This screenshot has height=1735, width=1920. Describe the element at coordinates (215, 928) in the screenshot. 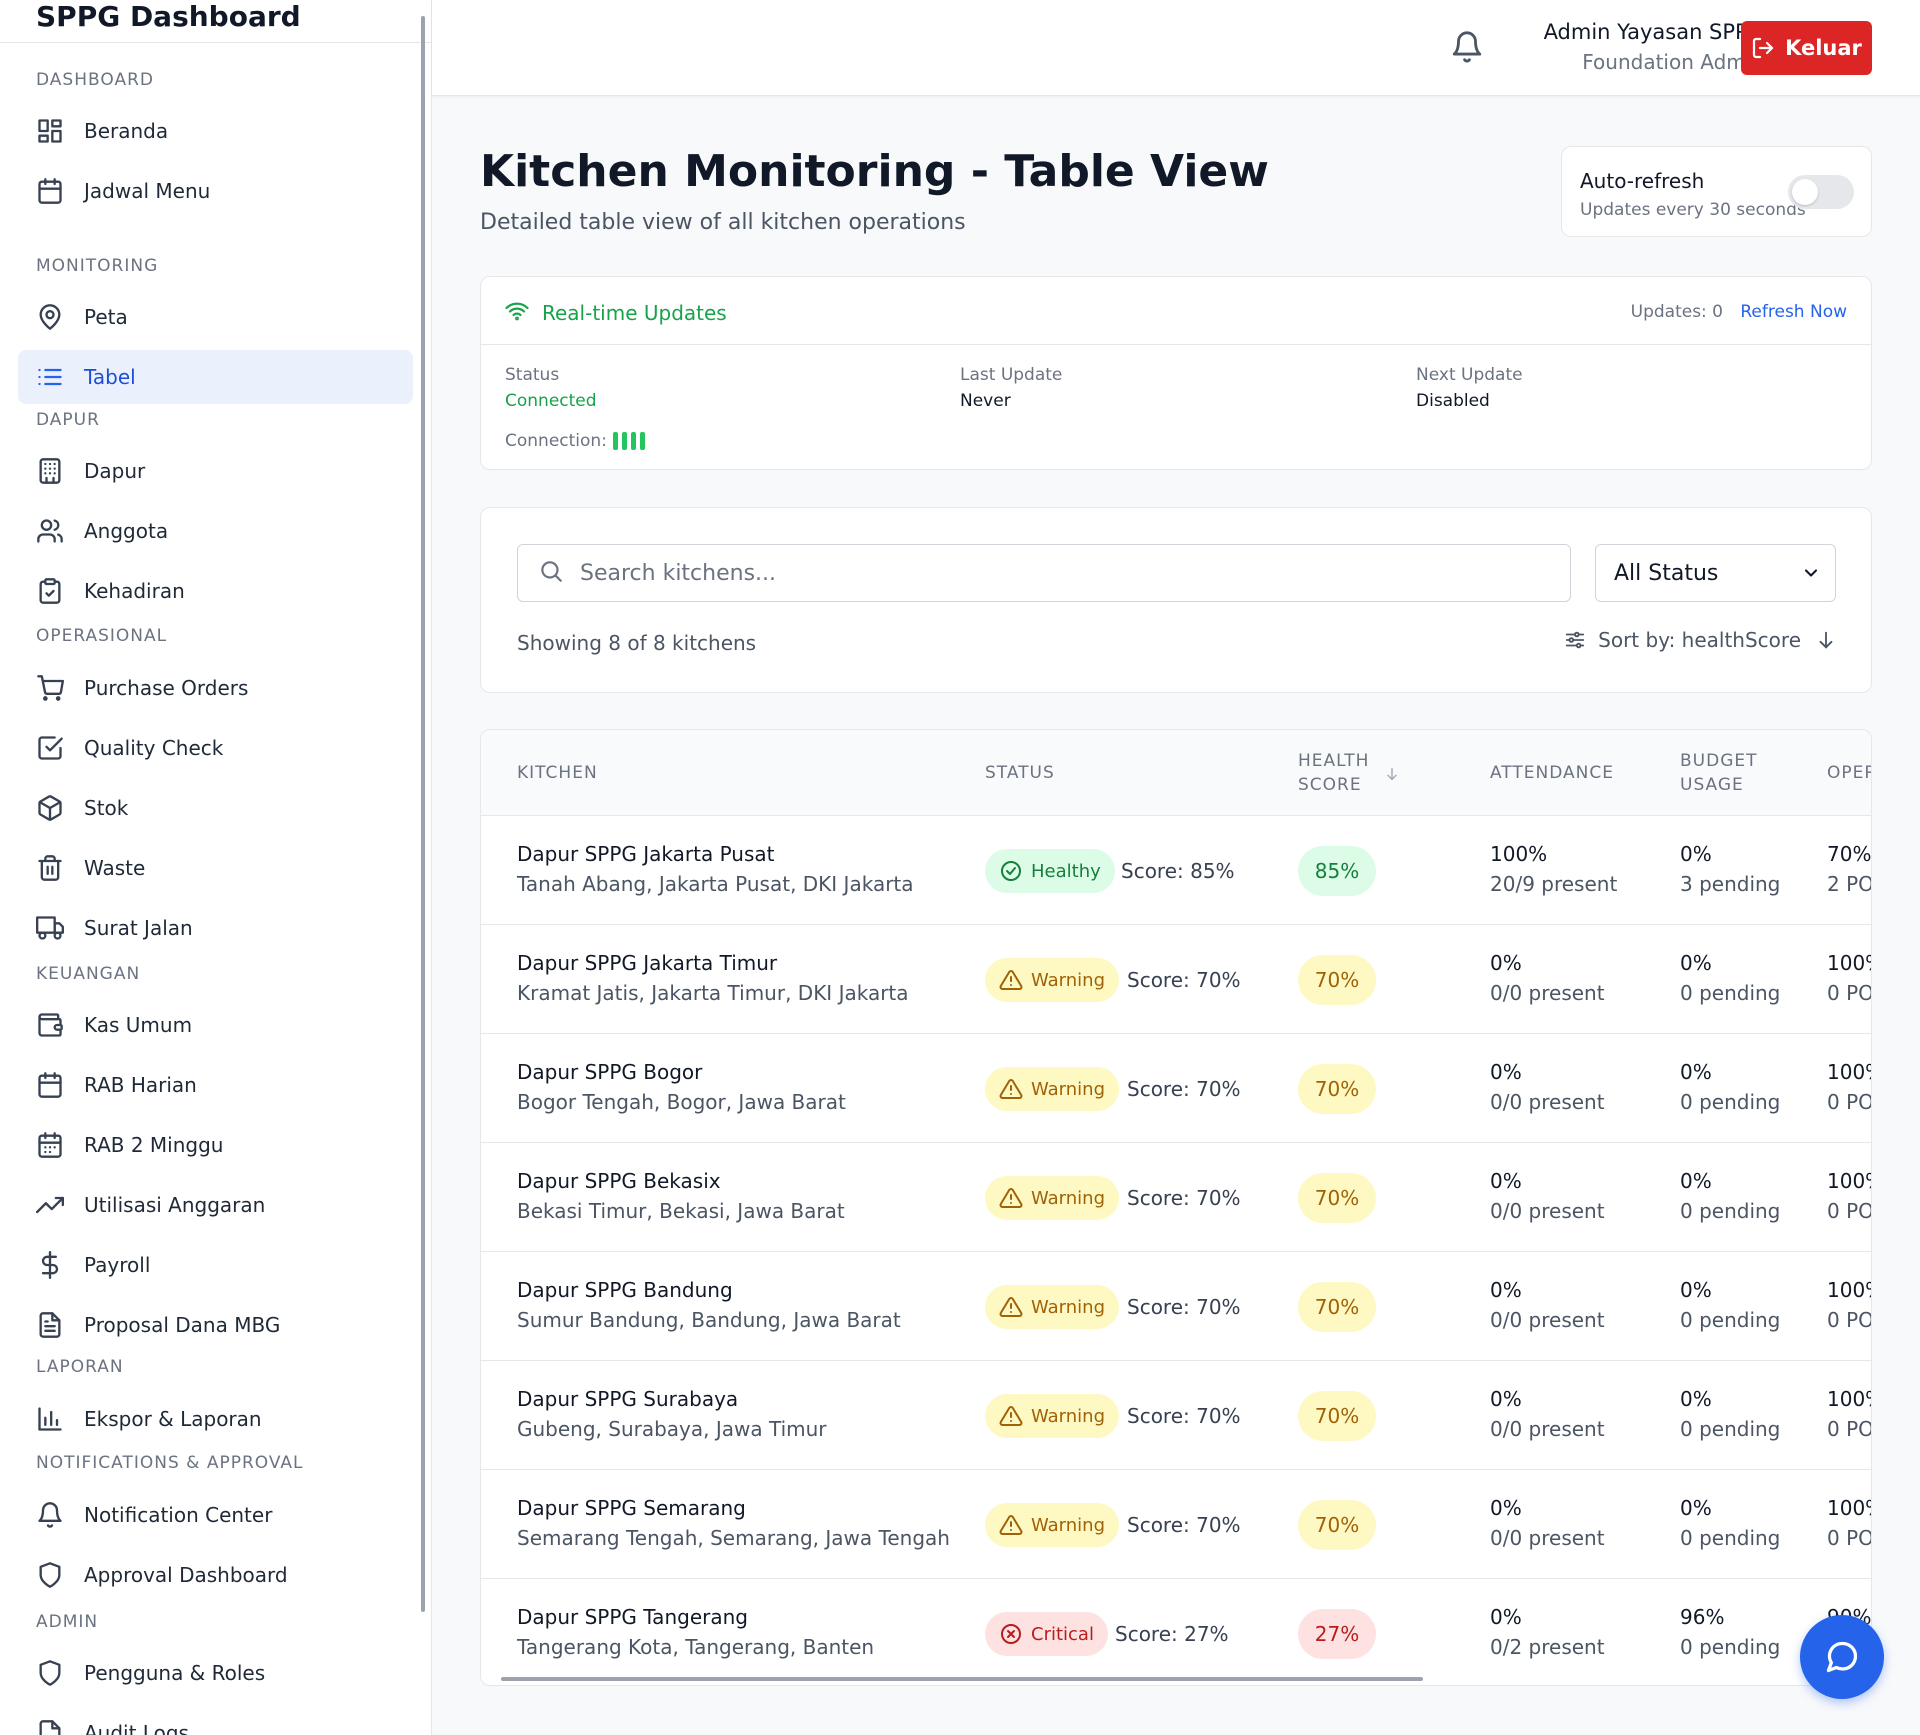

I see `sidebar-item-surat-jalan: Surat Jalan` at that location.